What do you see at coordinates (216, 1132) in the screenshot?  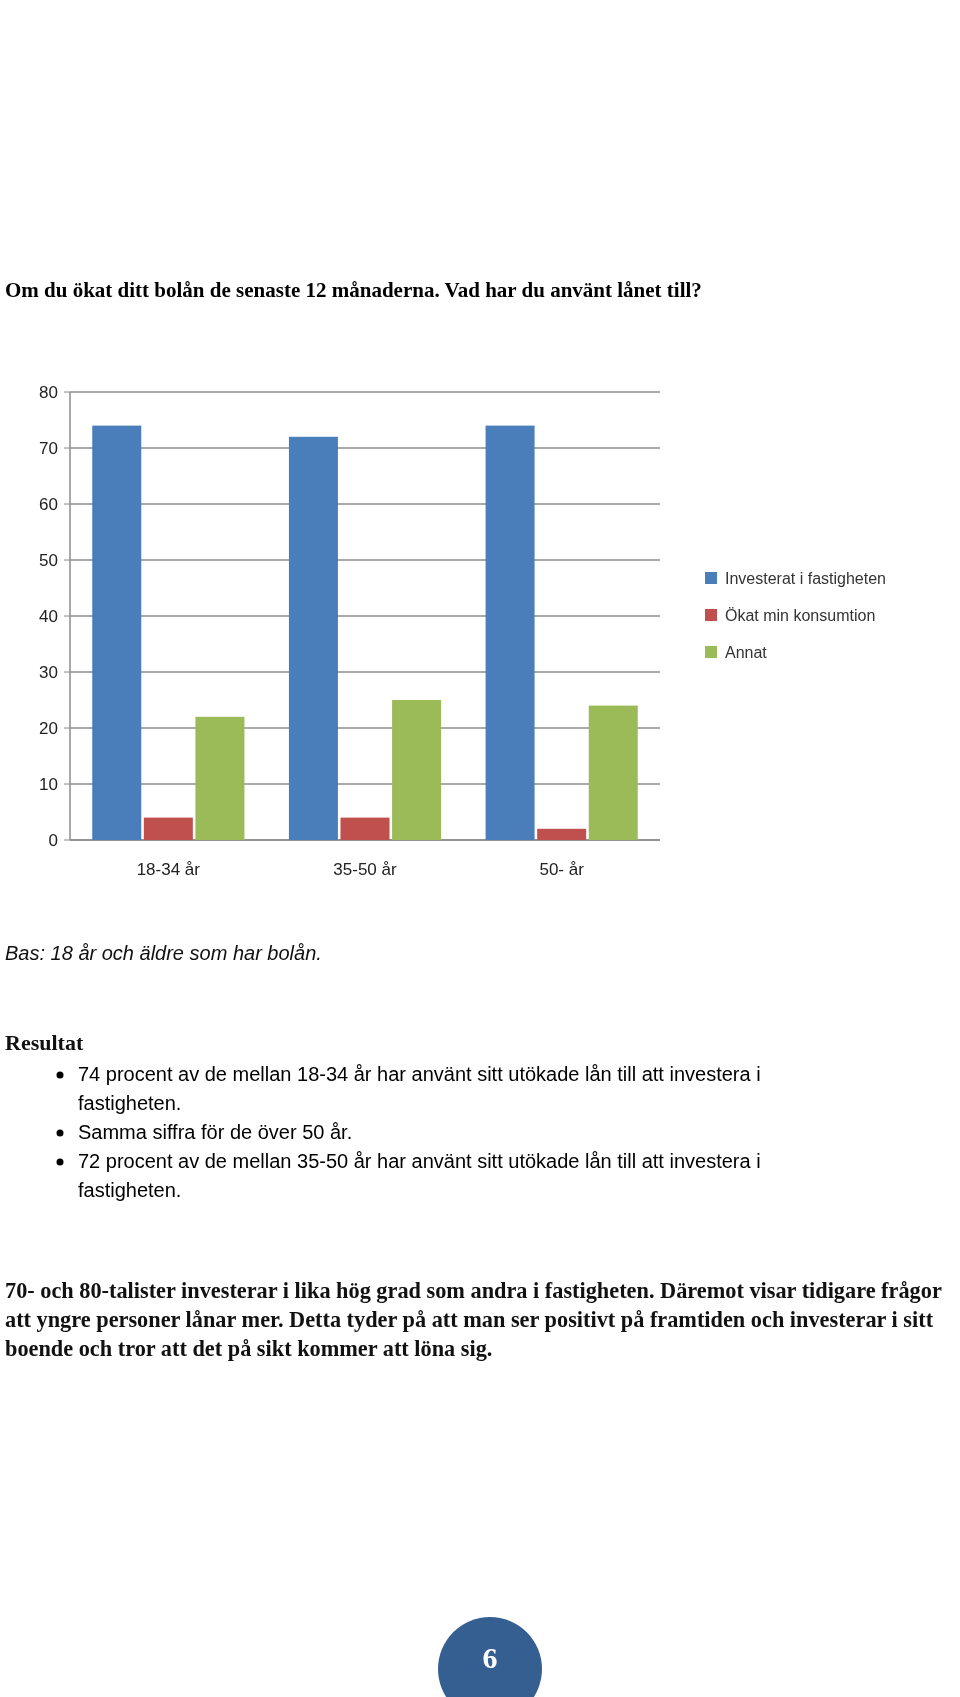 I see `text: Samma siffra för de över 50 år.` at bounding box center [216, 1132].